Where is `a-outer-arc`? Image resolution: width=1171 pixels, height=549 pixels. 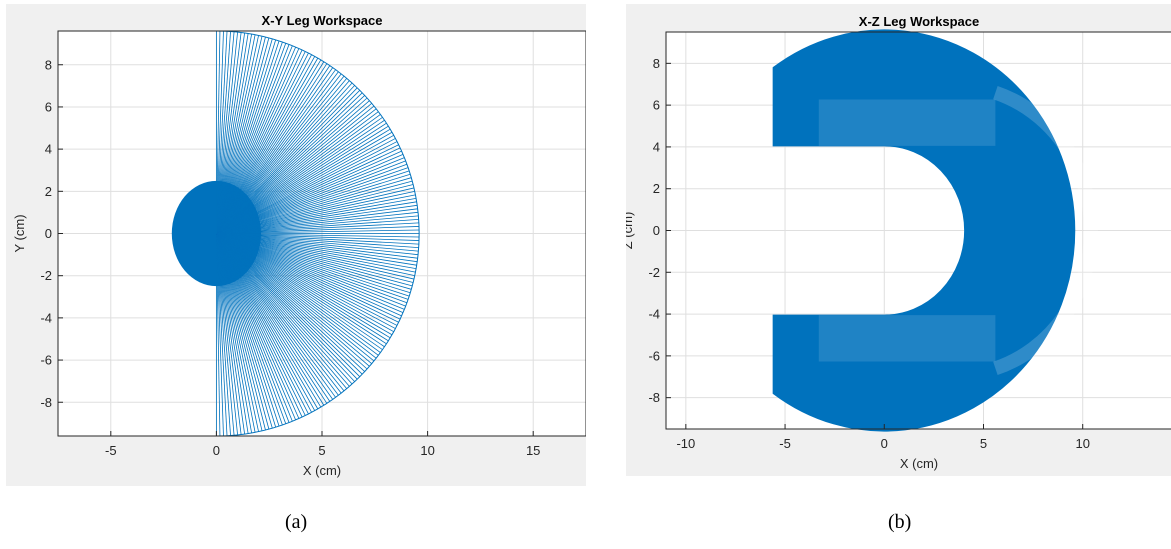
a-outer-arc is located at coordinates (318, 233).